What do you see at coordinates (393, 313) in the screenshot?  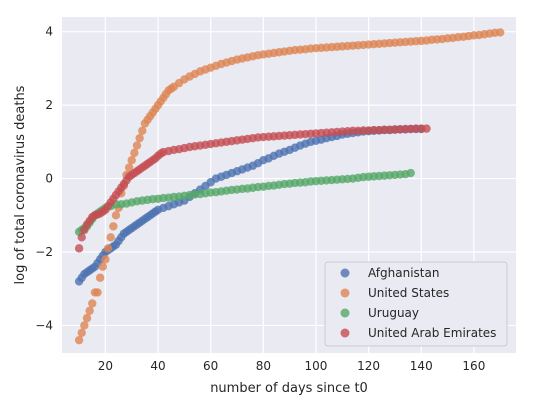 I see `legend-label: Uruguay` at bounding box center [393, 313].